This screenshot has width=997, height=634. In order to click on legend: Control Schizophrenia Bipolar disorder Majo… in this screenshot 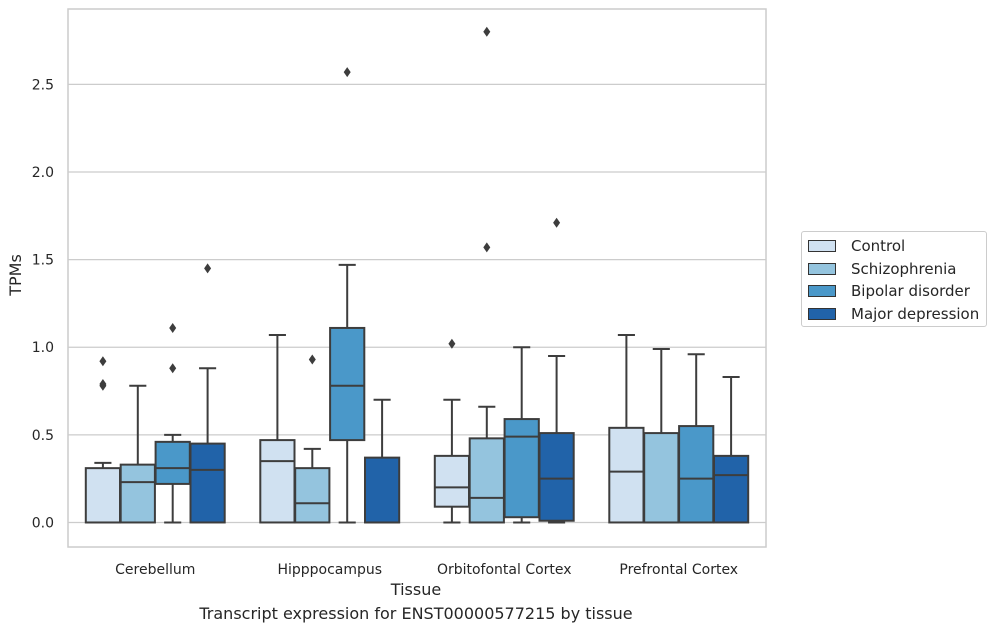, I will do `click(894, 279)`.